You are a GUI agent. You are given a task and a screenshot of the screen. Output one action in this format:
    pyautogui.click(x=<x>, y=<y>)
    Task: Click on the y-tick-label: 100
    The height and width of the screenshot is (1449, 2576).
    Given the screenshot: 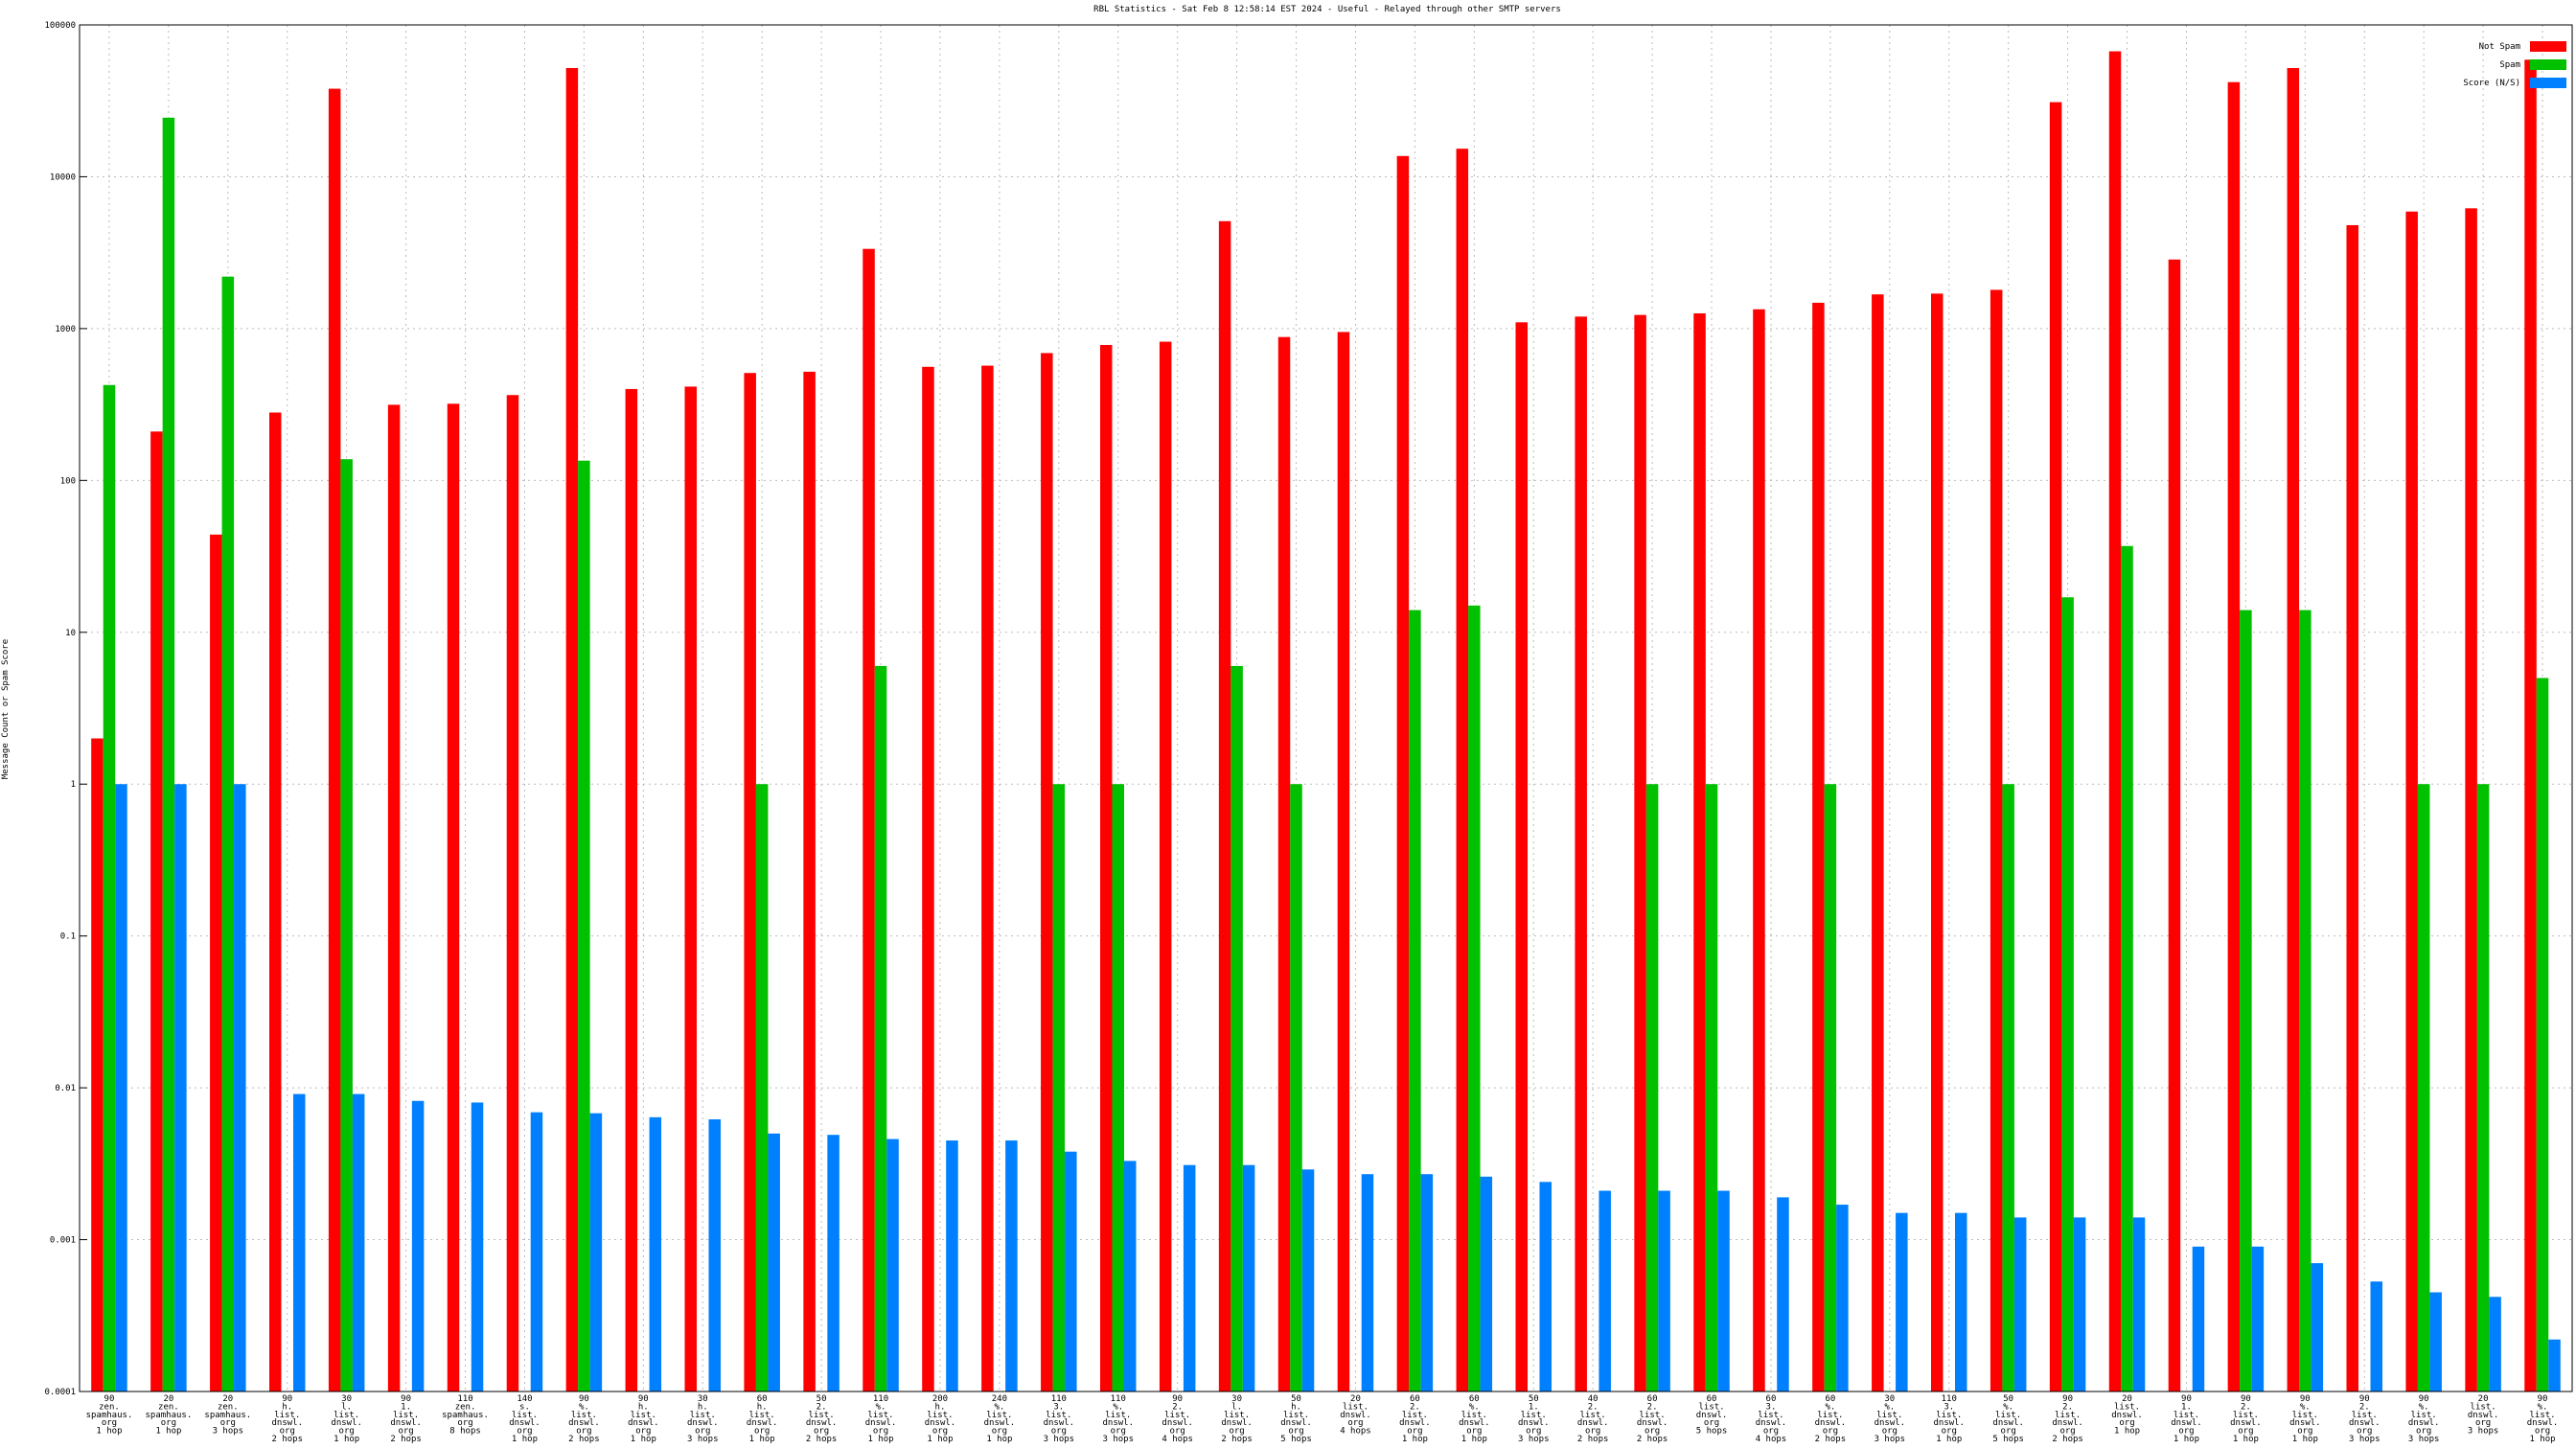 What is the action you would take?
    pyautogui.click(x=68, y=481)
    